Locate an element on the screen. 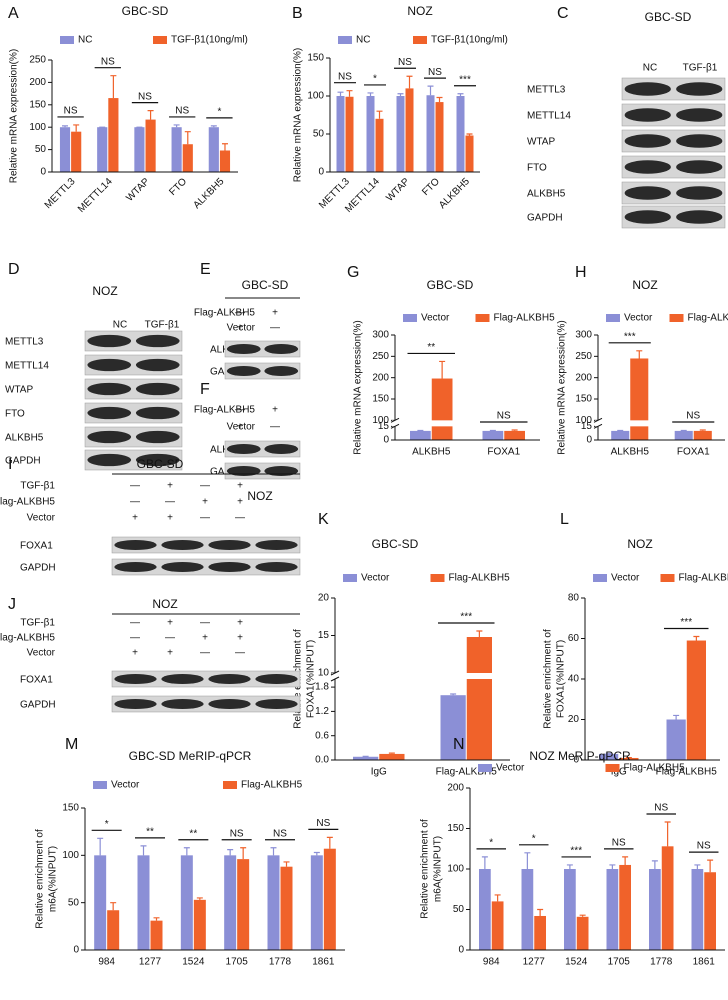 This screenshot has height=1000, width=728. y-axis-label: Relative mRNA expression(%) is located at coordinates (14, 116).